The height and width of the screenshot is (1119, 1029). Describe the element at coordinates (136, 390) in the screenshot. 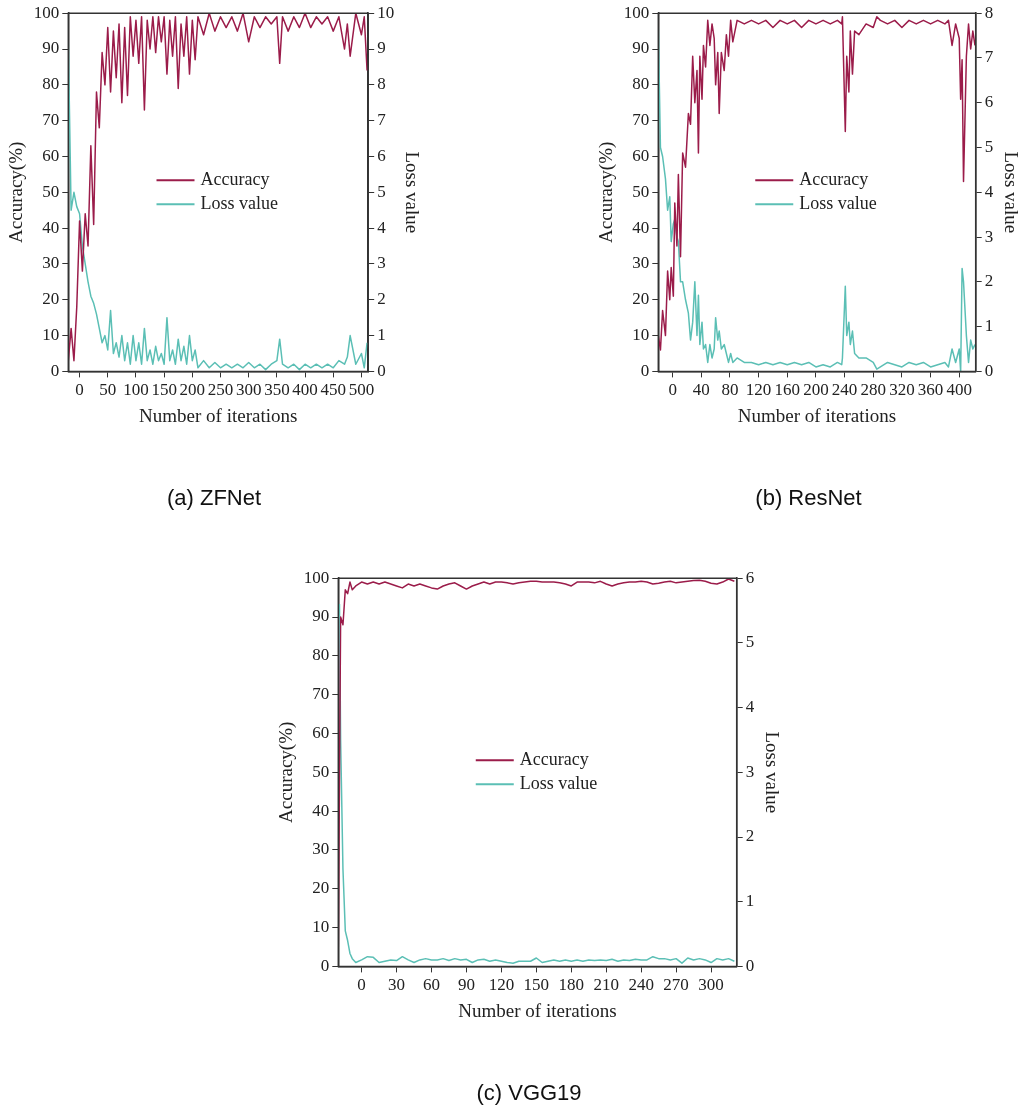

I see `x-tick-label: 100` at that location.